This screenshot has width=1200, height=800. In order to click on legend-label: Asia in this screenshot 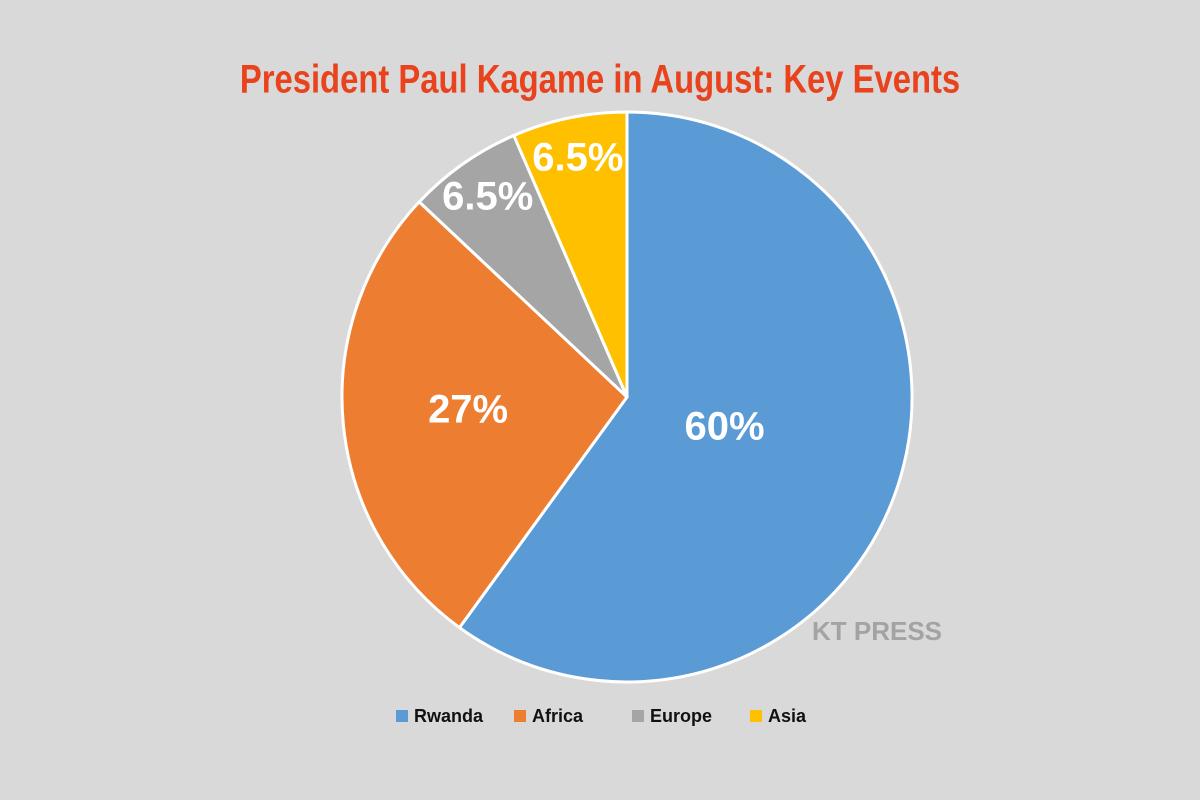, I will do `click(787, 716)`.